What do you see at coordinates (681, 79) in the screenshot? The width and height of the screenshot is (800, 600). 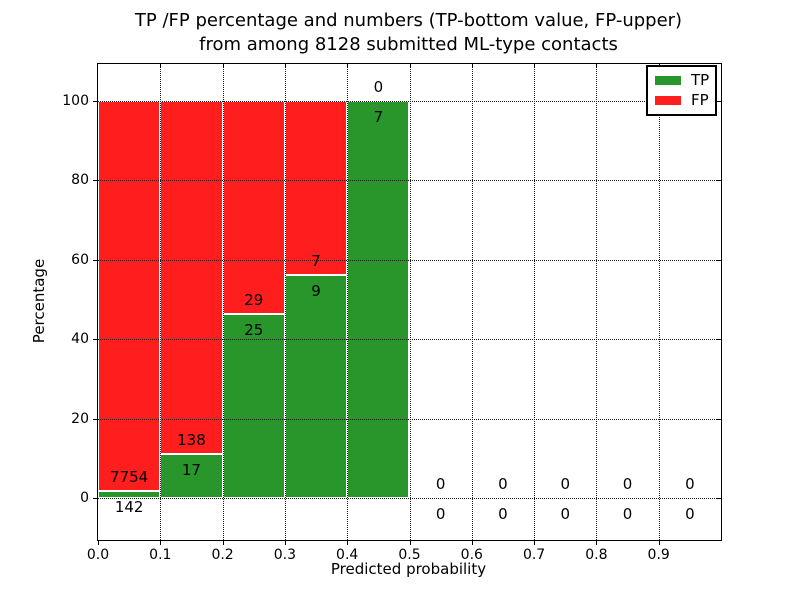 I see `legend-item-tp: TP` at bounding box center [681, 79].